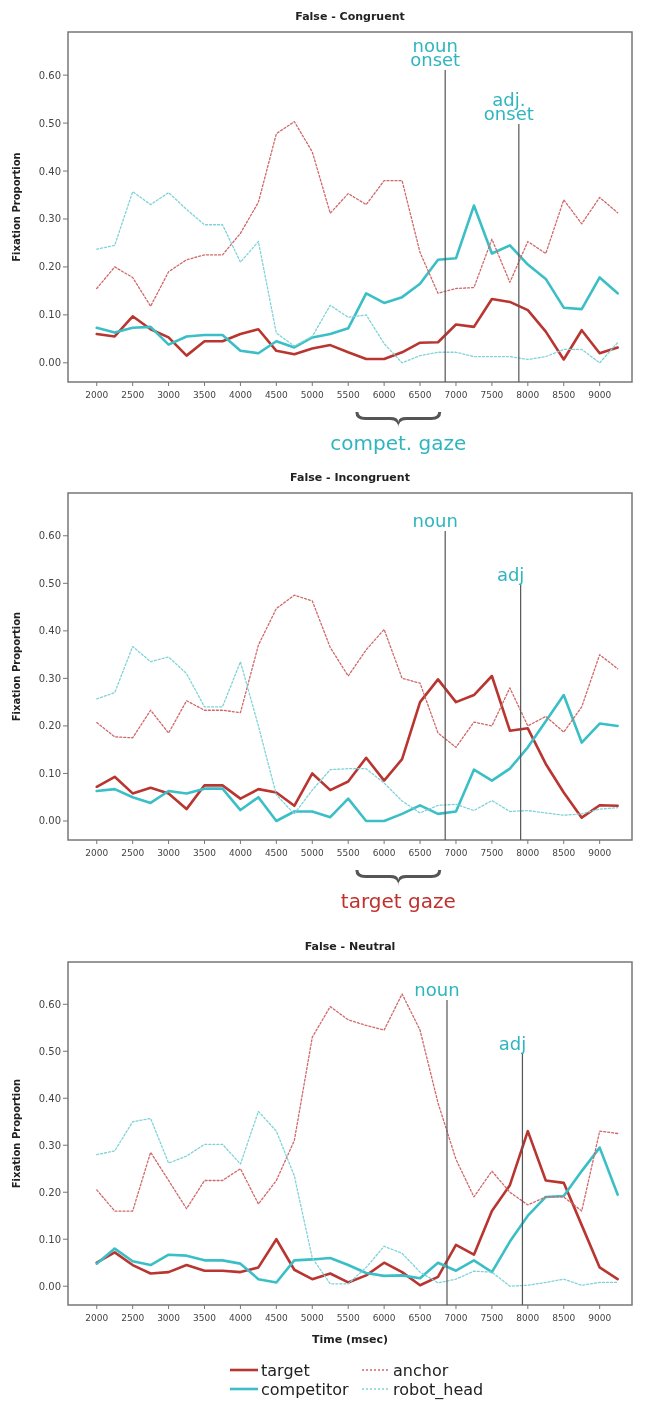 The width and height of the screenshot is (645, 1416). What do you see at coordinates (508, 106) in the screenshot?
I see `ref-line-label: adj. onset` at bounding box center [508, 106].